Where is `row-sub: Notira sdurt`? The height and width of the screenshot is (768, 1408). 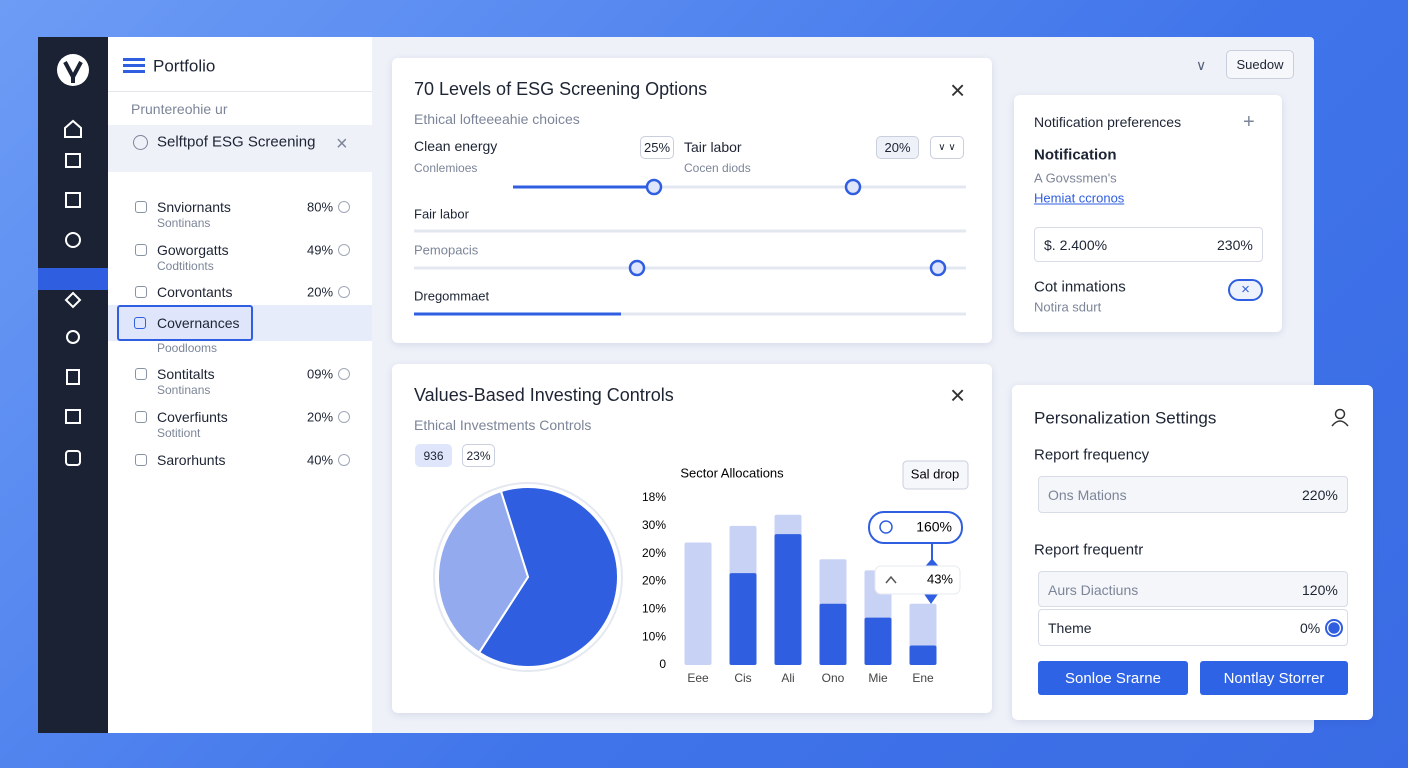
row-sub: Notira sdurt is located at coordinates (1068, 307).